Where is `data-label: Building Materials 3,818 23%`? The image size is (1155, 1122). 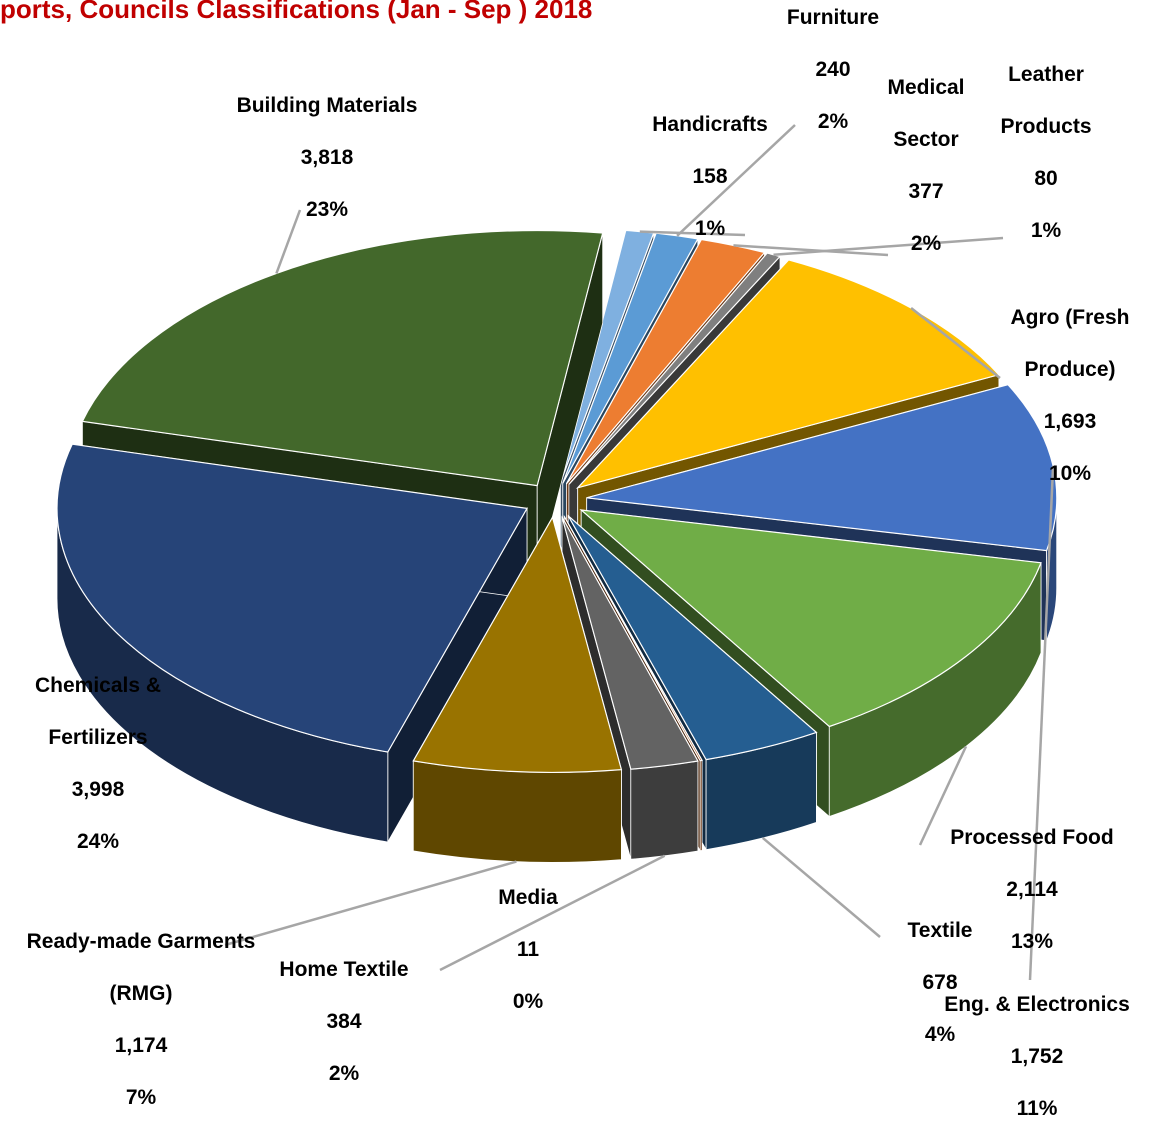 data-label: Building Materials 3,818 23% is located at coordinates (327, 158).